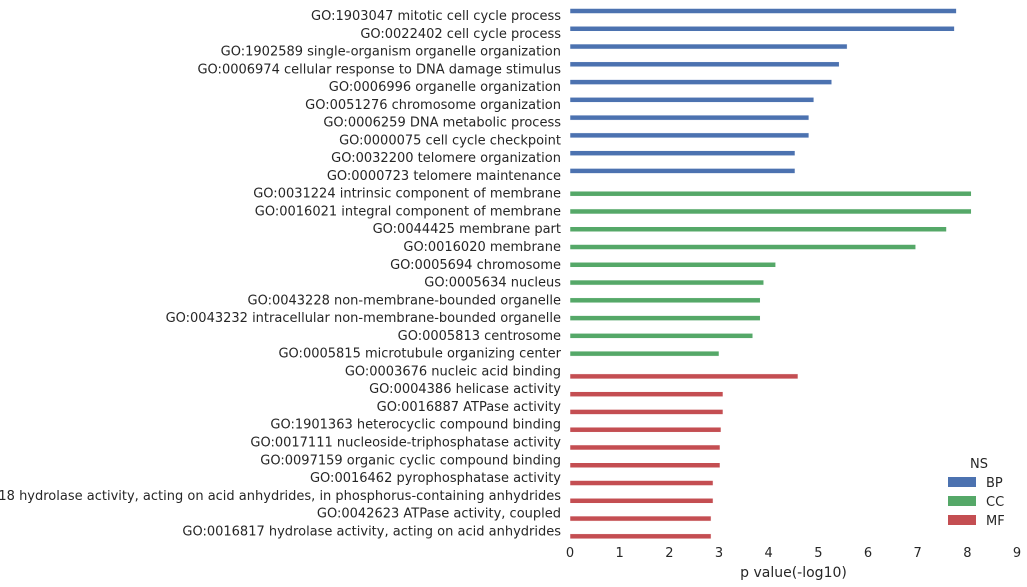 This screenshot has width=1027, height=587. I want to click on category-label: GO:0044425 membrane part, so click(467, 229).